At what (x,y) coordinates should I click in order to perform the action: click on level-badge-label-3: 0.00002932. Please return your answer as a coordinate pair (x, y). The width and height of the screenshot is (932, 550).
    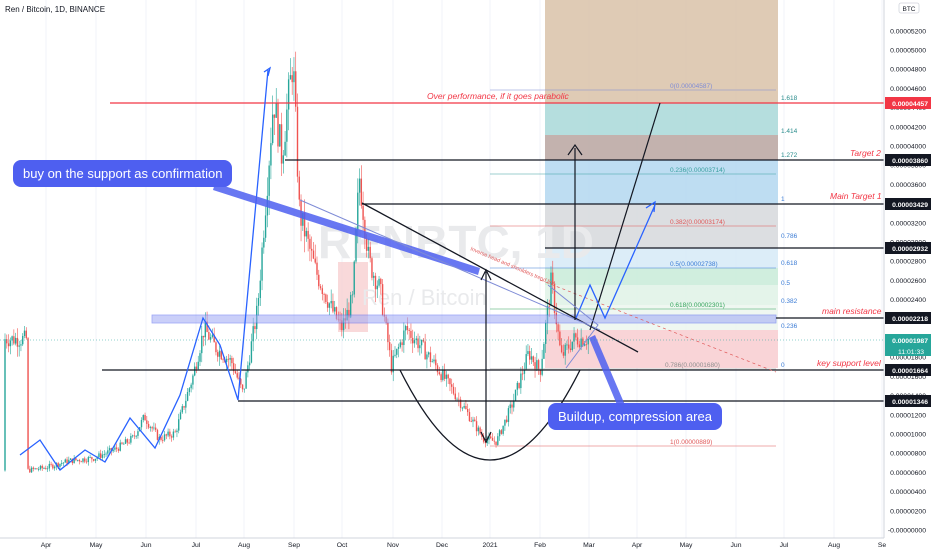
    Looking at the image, I should click on (910, 249).